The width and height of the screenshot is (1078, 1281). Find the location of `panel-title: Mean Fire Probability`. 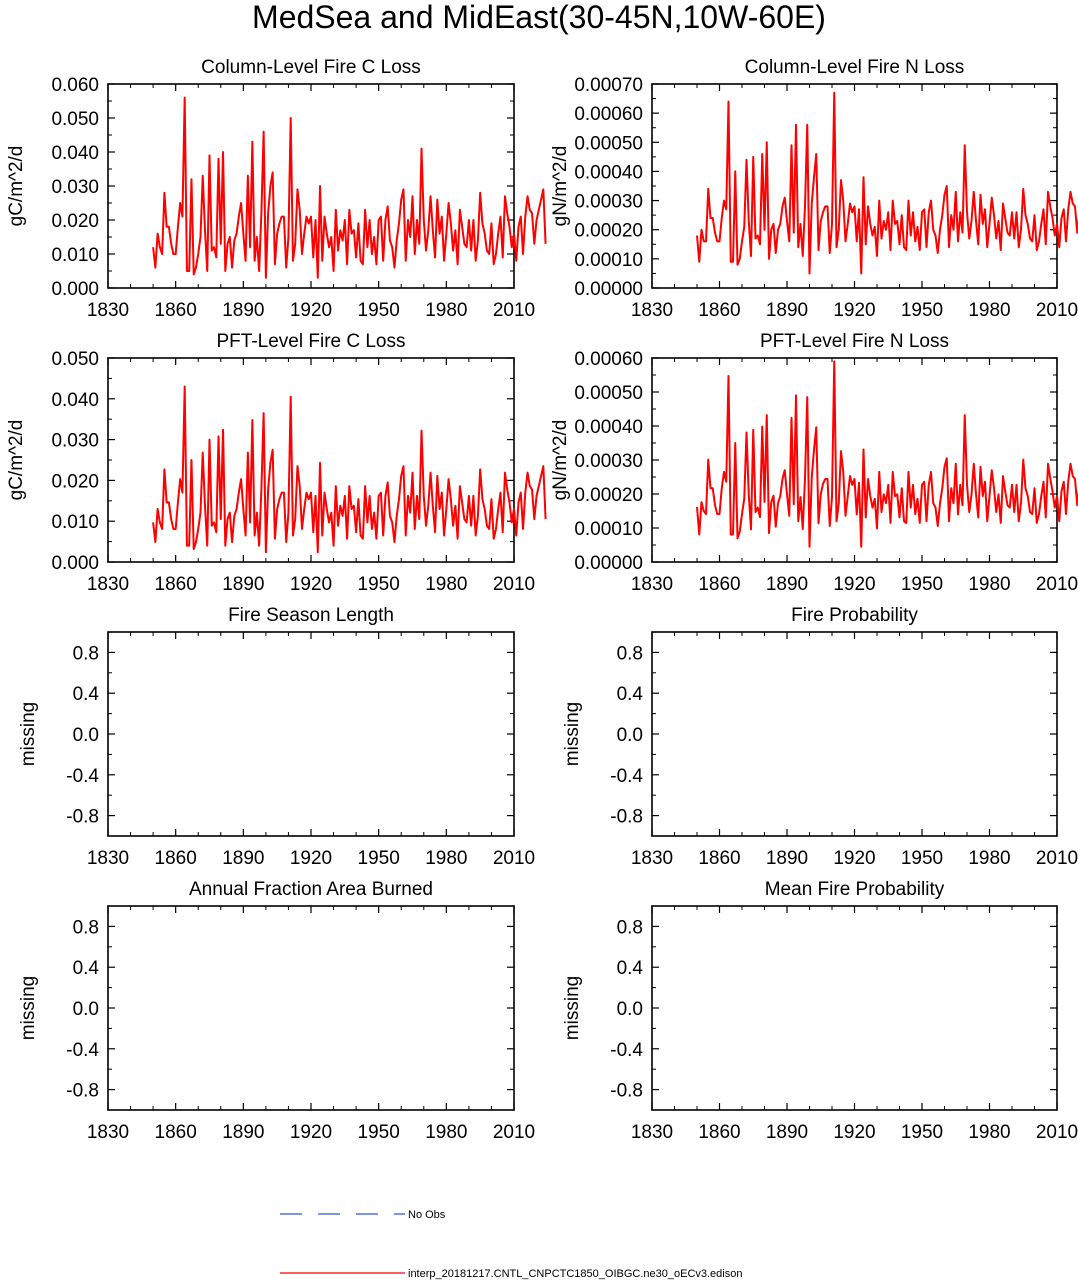

panel-title: Mean Fire Probability is located at coordinates (855, 889).